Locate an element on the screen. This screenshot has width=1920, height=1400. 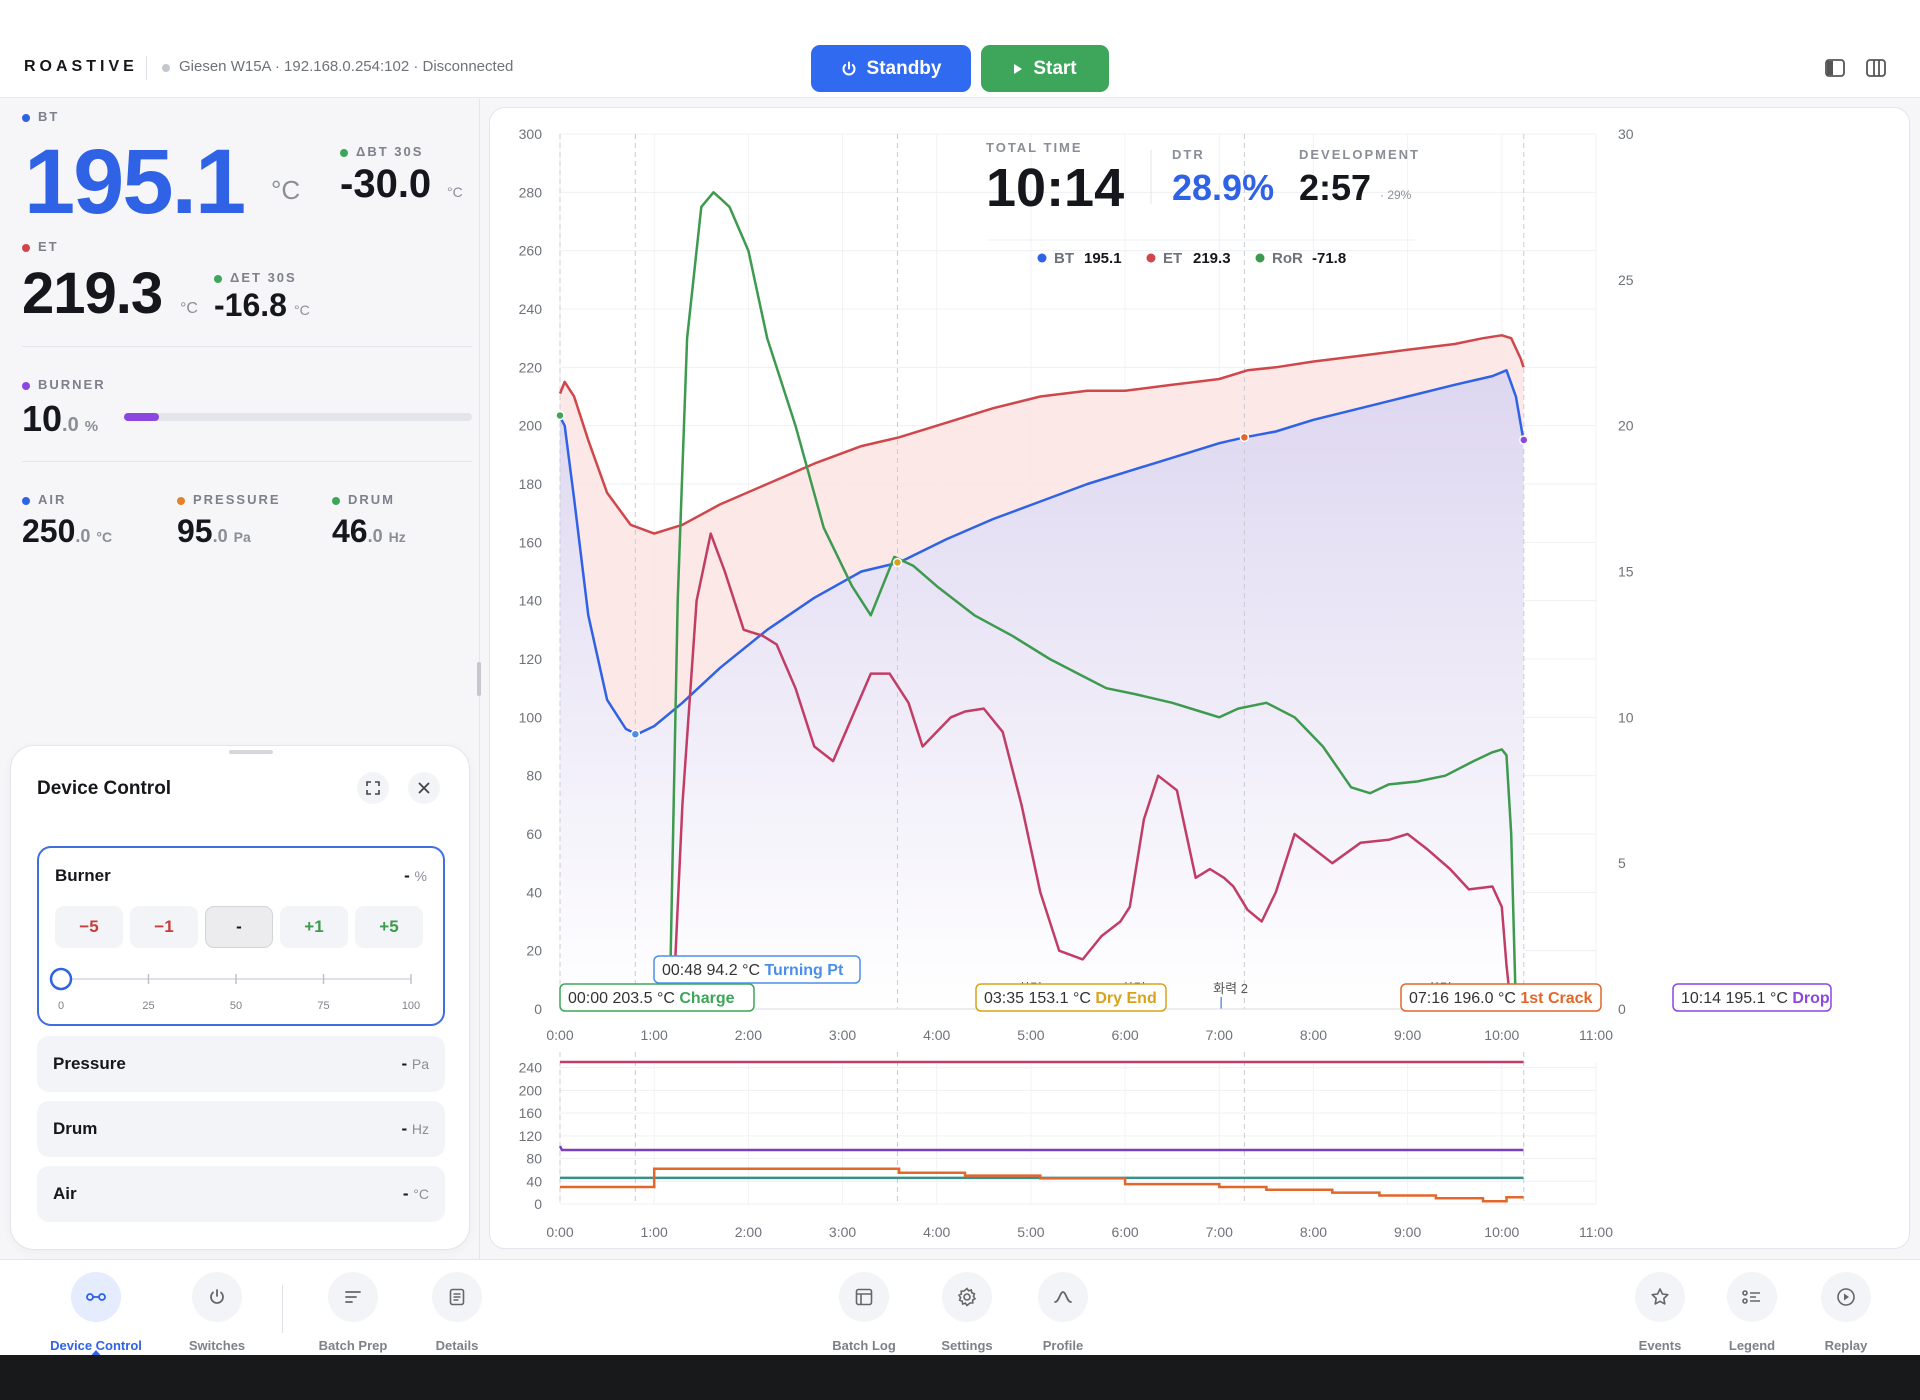
total-time-label: TOTAL TIME is located at coordinates (1034, 147).